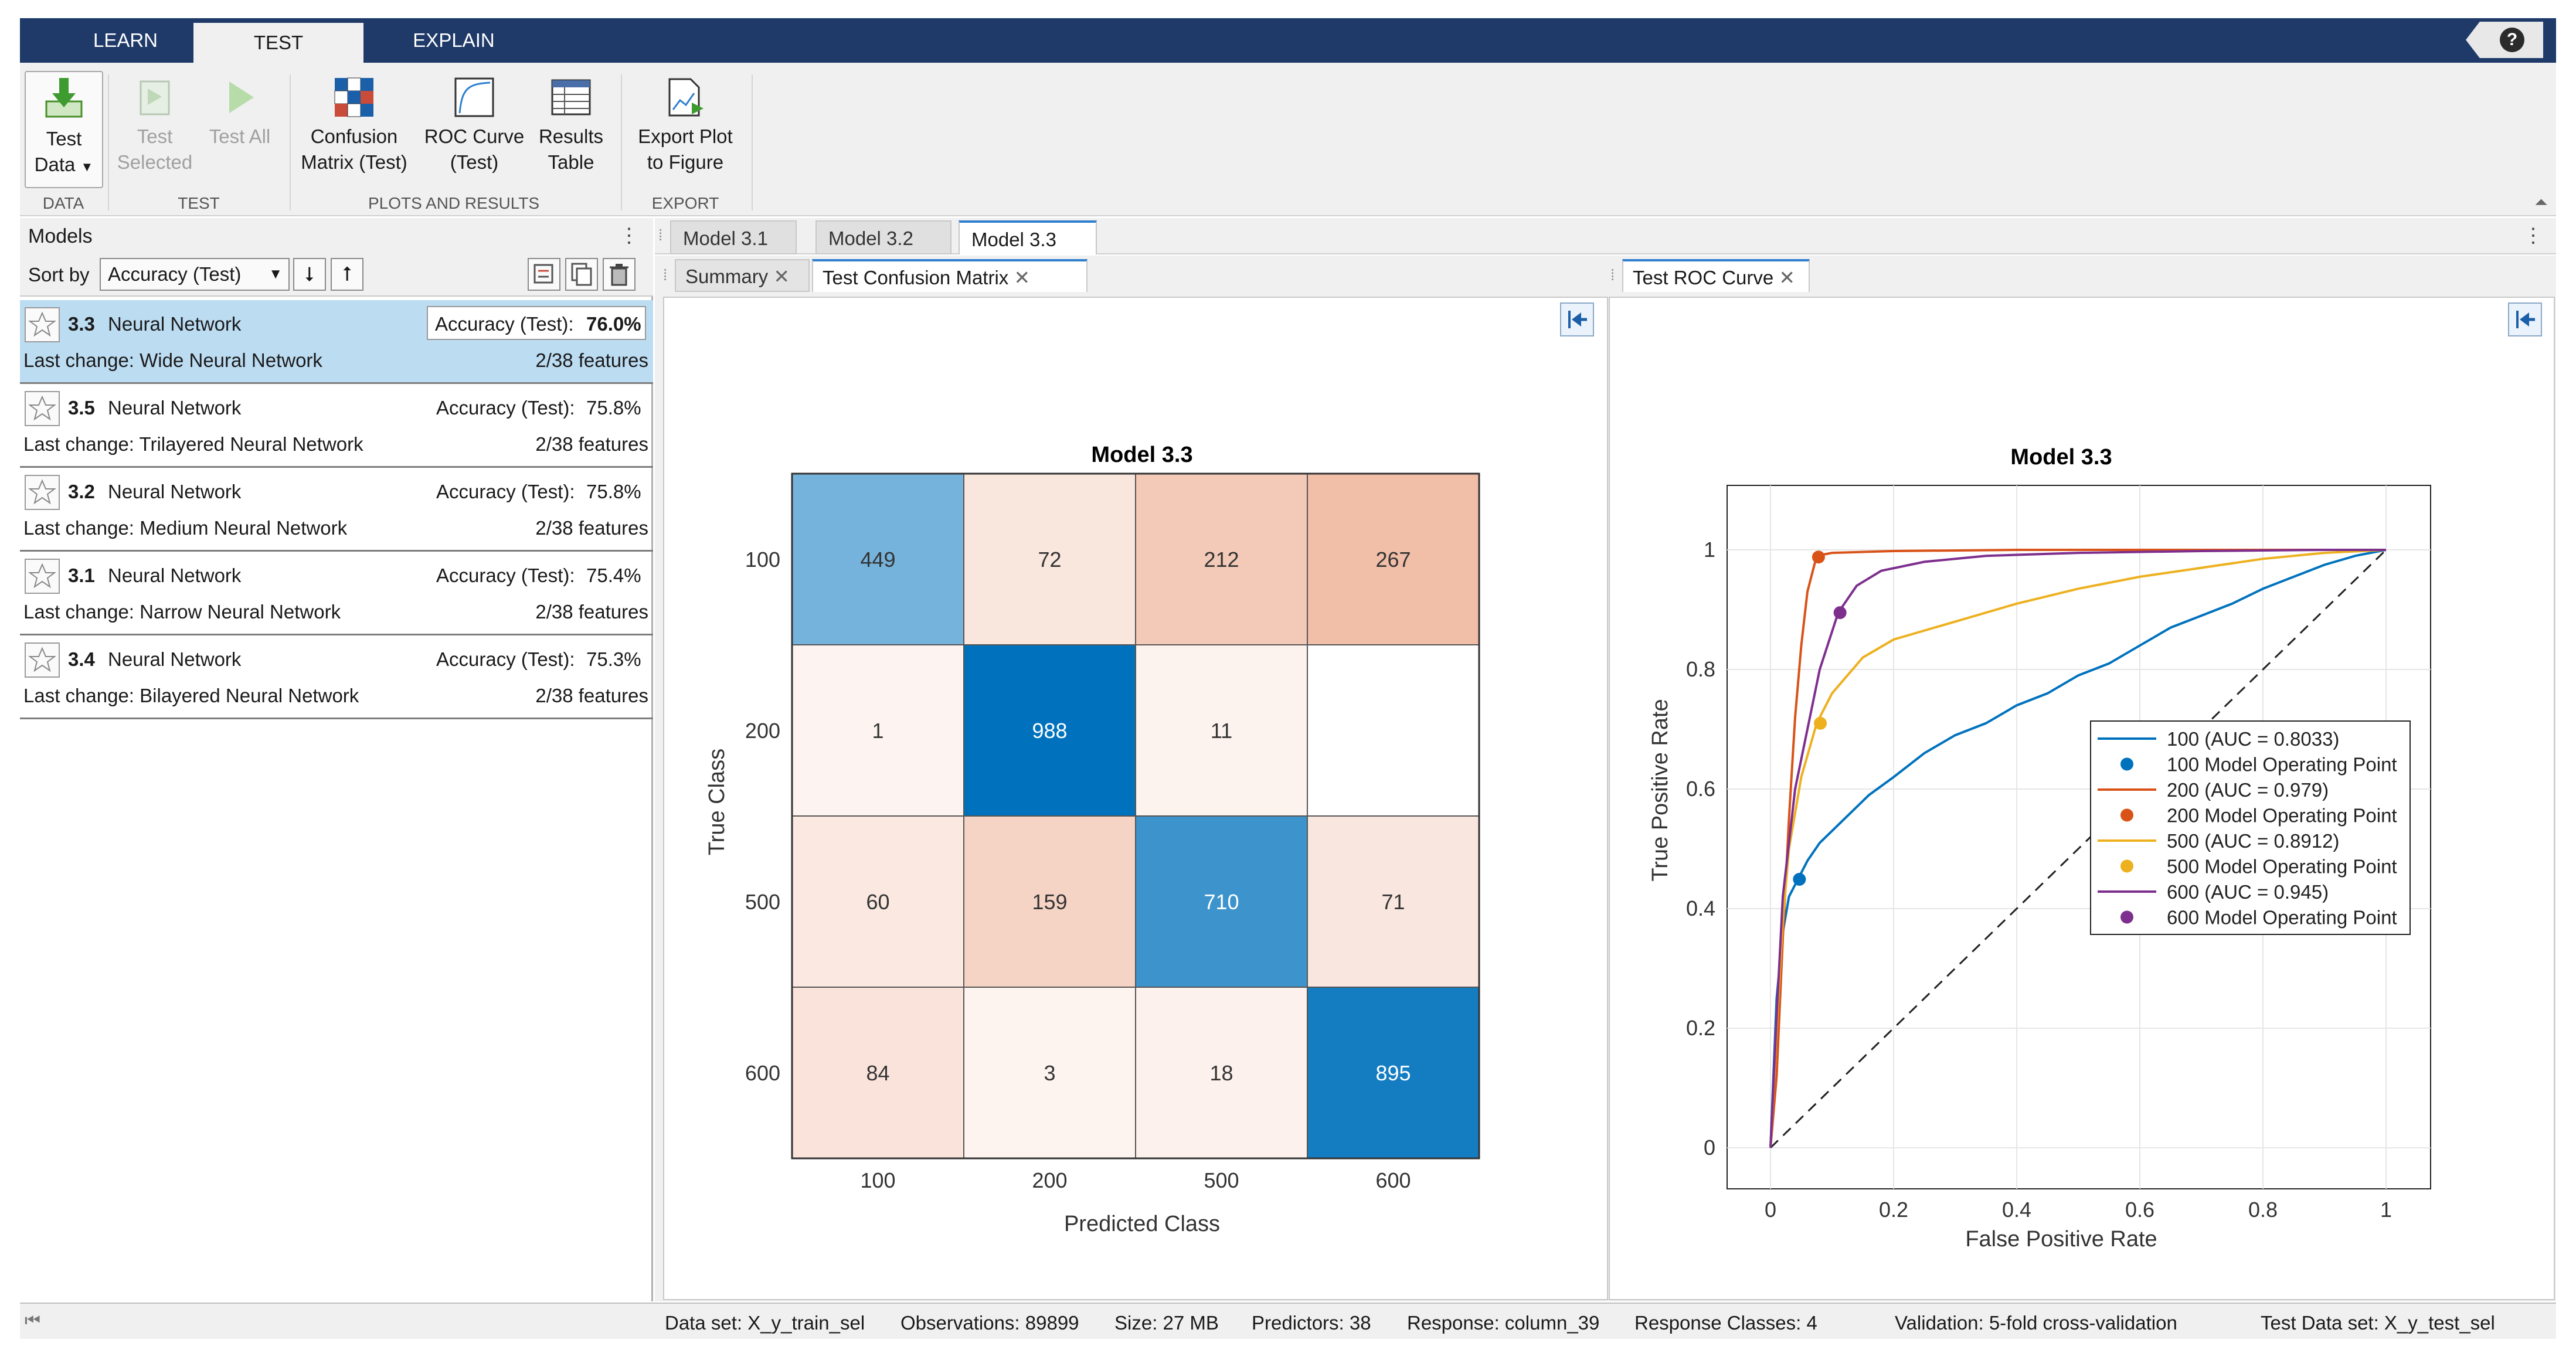  What do you see at coordinates (1701, 908) in the screenshot?
I see `y-tick-label: 0.4` at bounding box center [1701, 908].